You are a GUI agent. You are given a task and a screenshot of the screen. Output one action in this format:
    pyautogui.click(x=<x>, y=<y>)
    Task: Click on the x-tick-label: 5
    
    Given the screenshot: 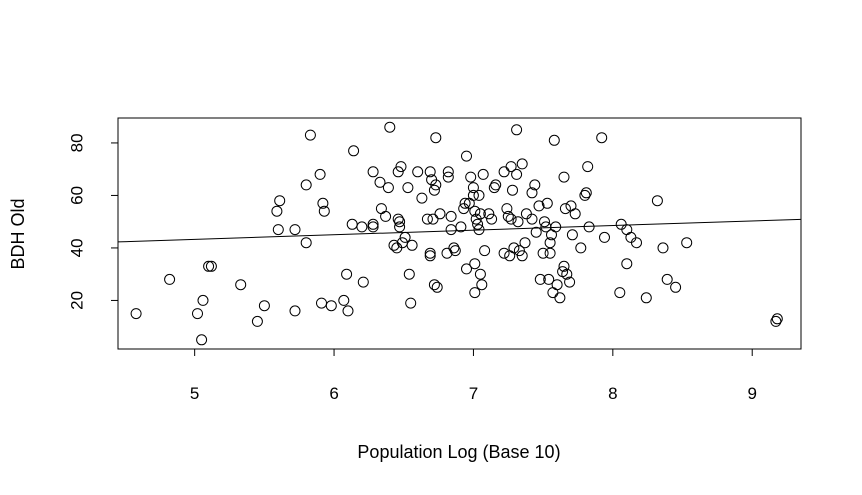 What is the action you would take?
    pyautogui.click(x=194, y=393)
    